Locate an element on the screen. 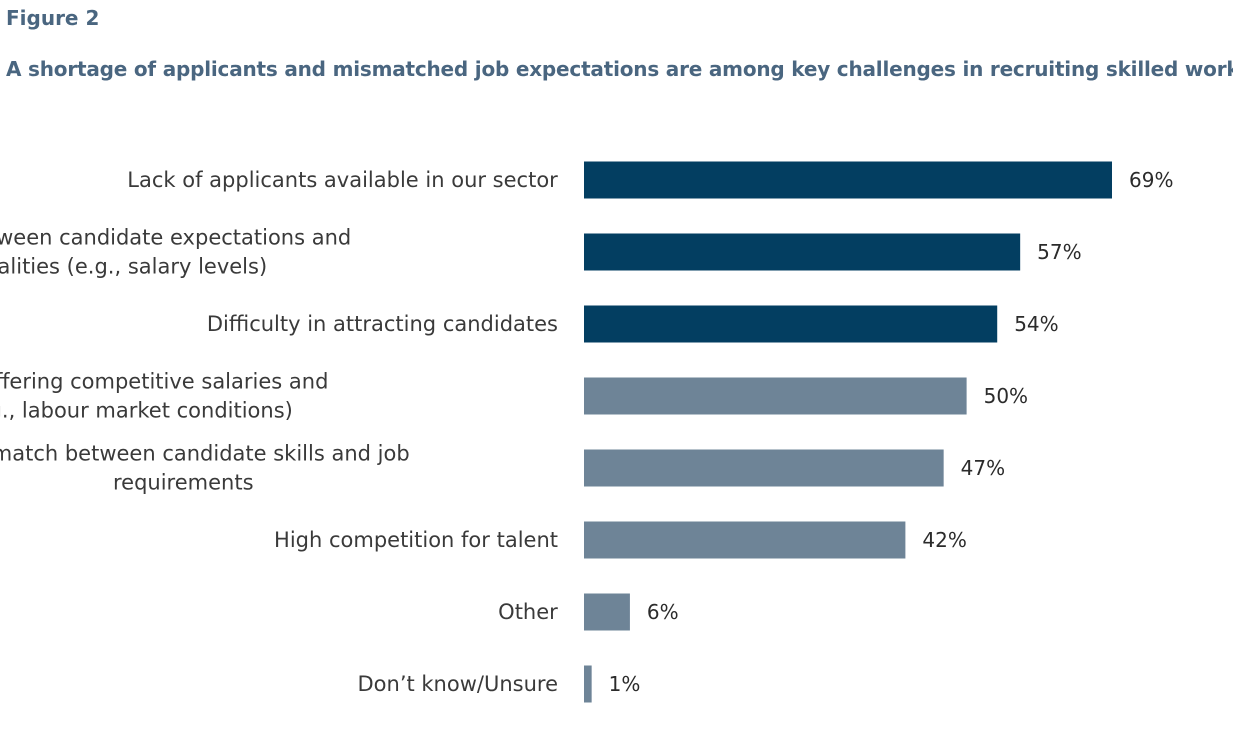 The image size is (1233, 732). category-label-8: Don’t know/Unsure is located at coordinates (457, 684).